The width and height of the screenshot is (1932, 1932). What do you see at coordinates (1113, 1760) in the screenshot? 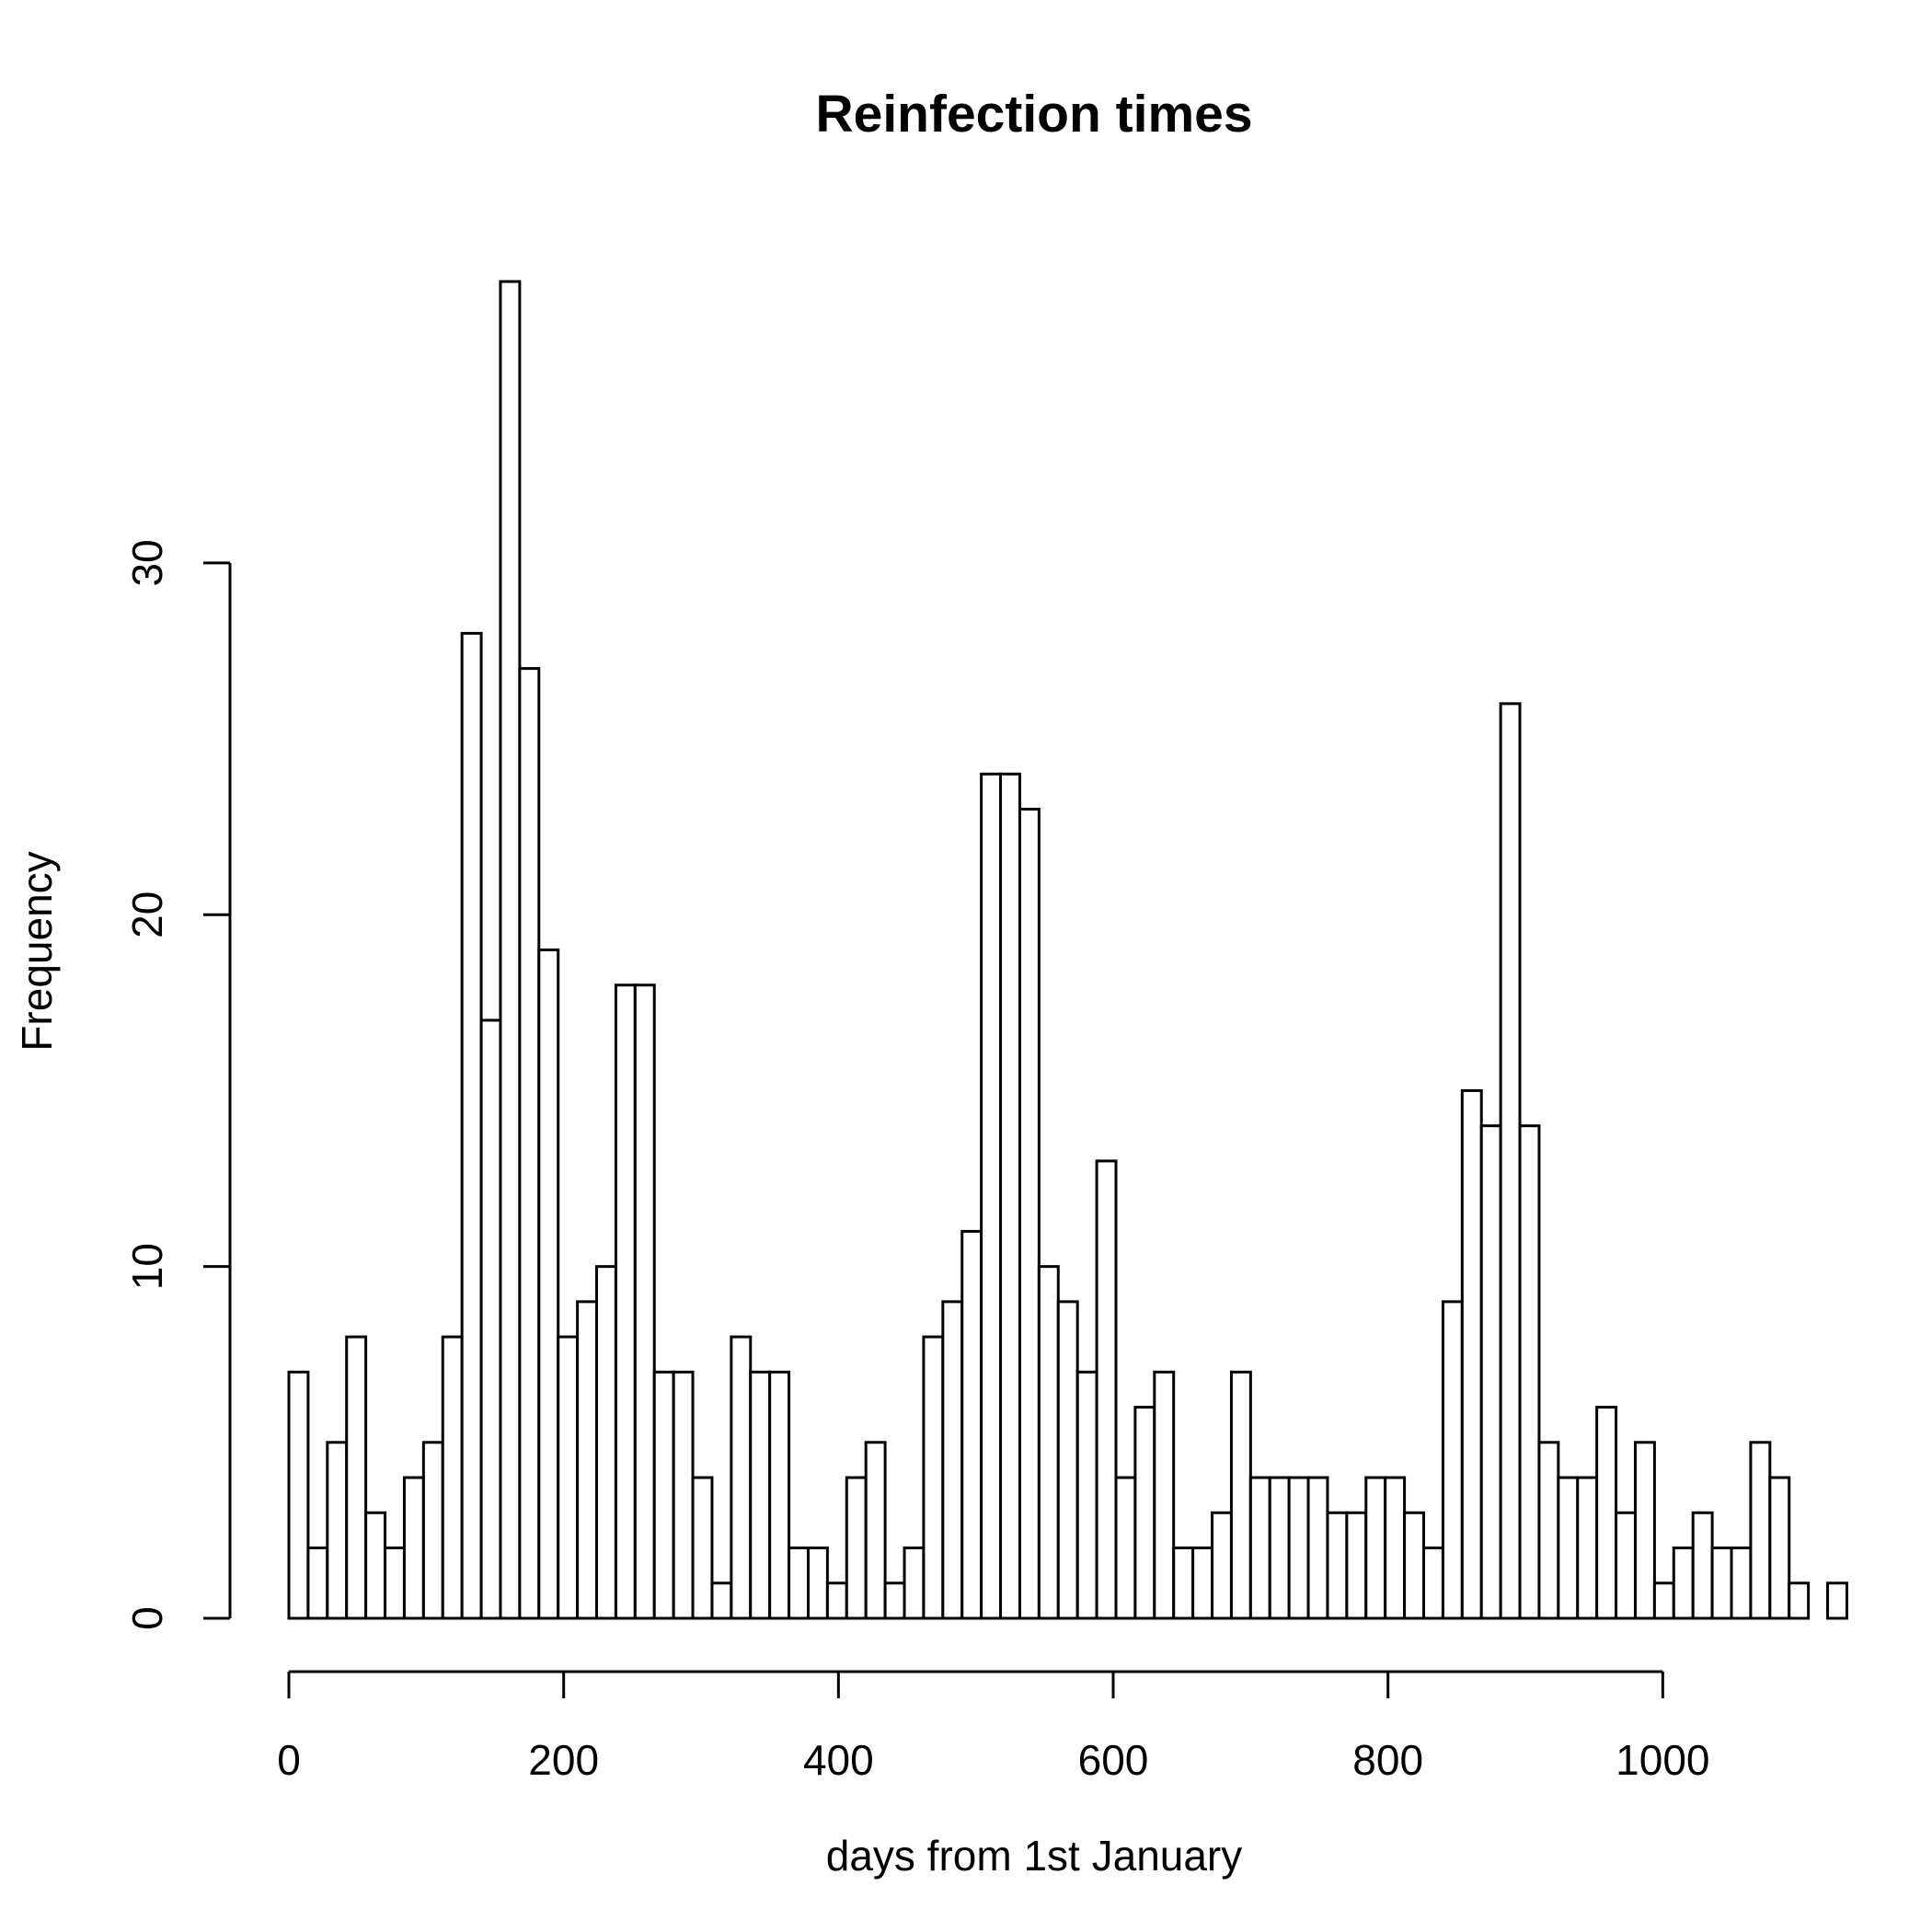
I see `x-tick-label: 600` at bounding box center [1113, 1760].